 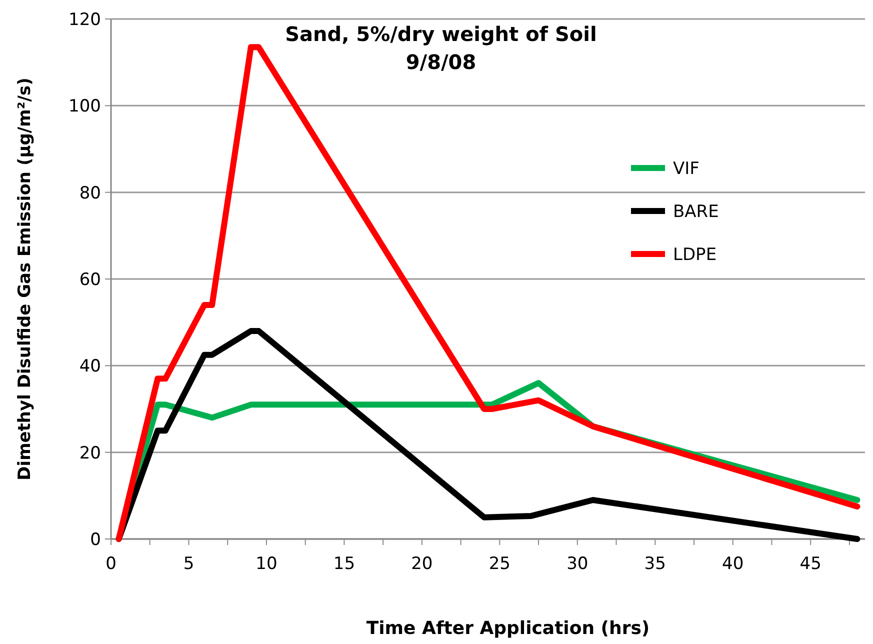 I want to click on x-tick-label: 40, so click(x=733, y=564).